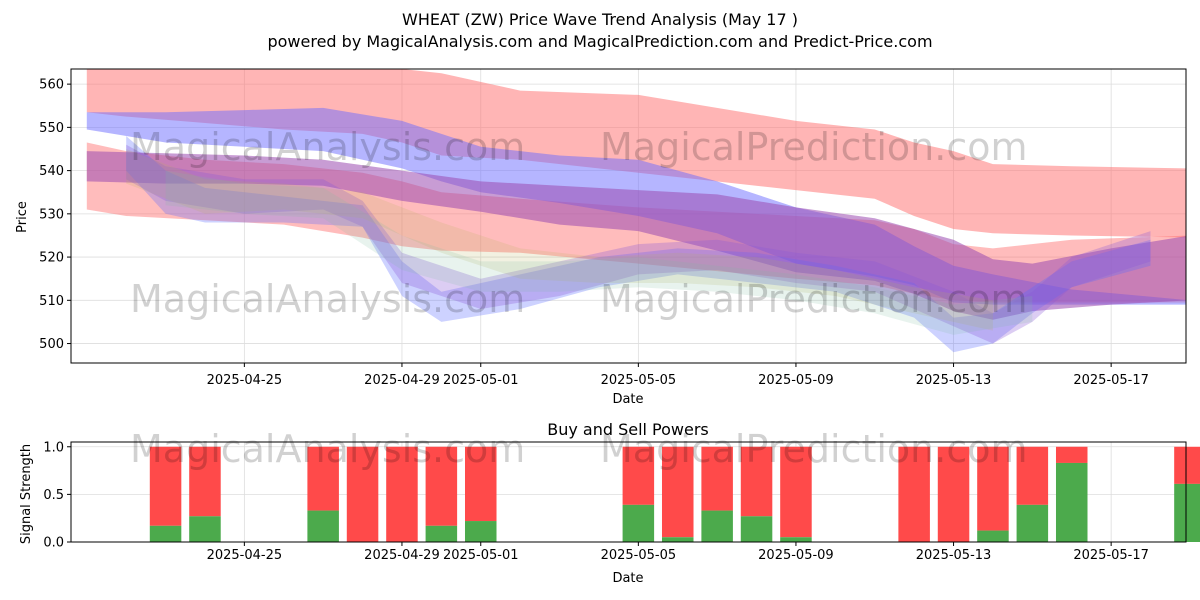  I want to click on price-x-tick-label: 2025-04-25, so click(245, 380).